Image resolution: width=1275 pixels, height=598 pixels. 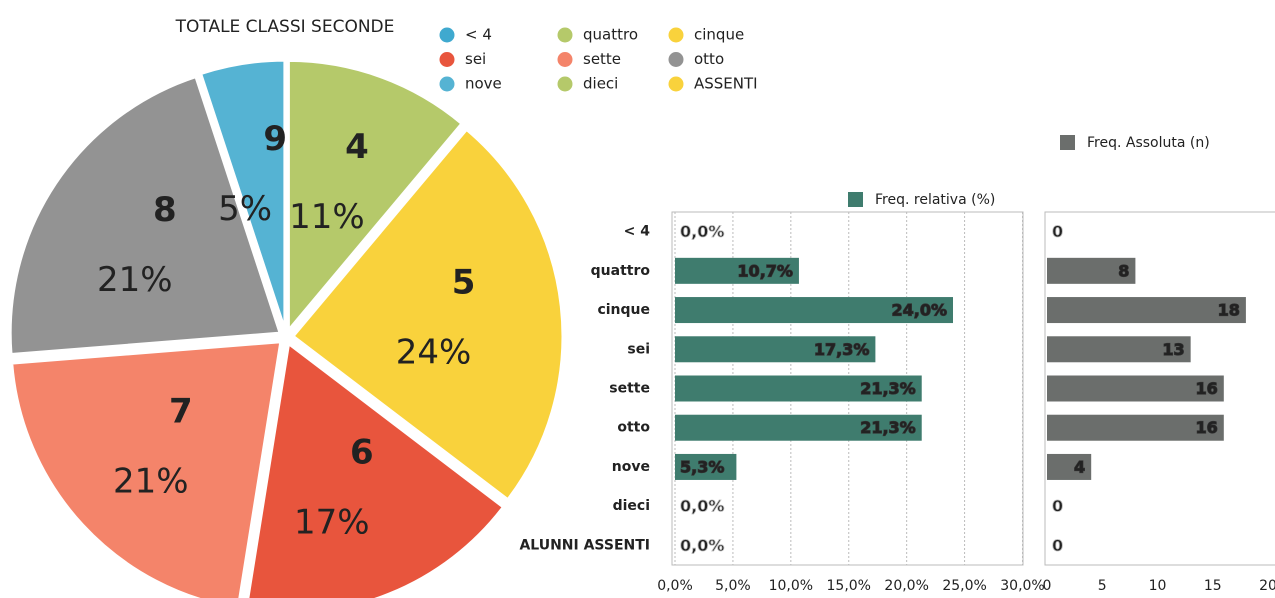 What do you see at coordinates (629, 389) in the screenshot?
I see `y-tick-label: sette` at bounding box center [629, 389].